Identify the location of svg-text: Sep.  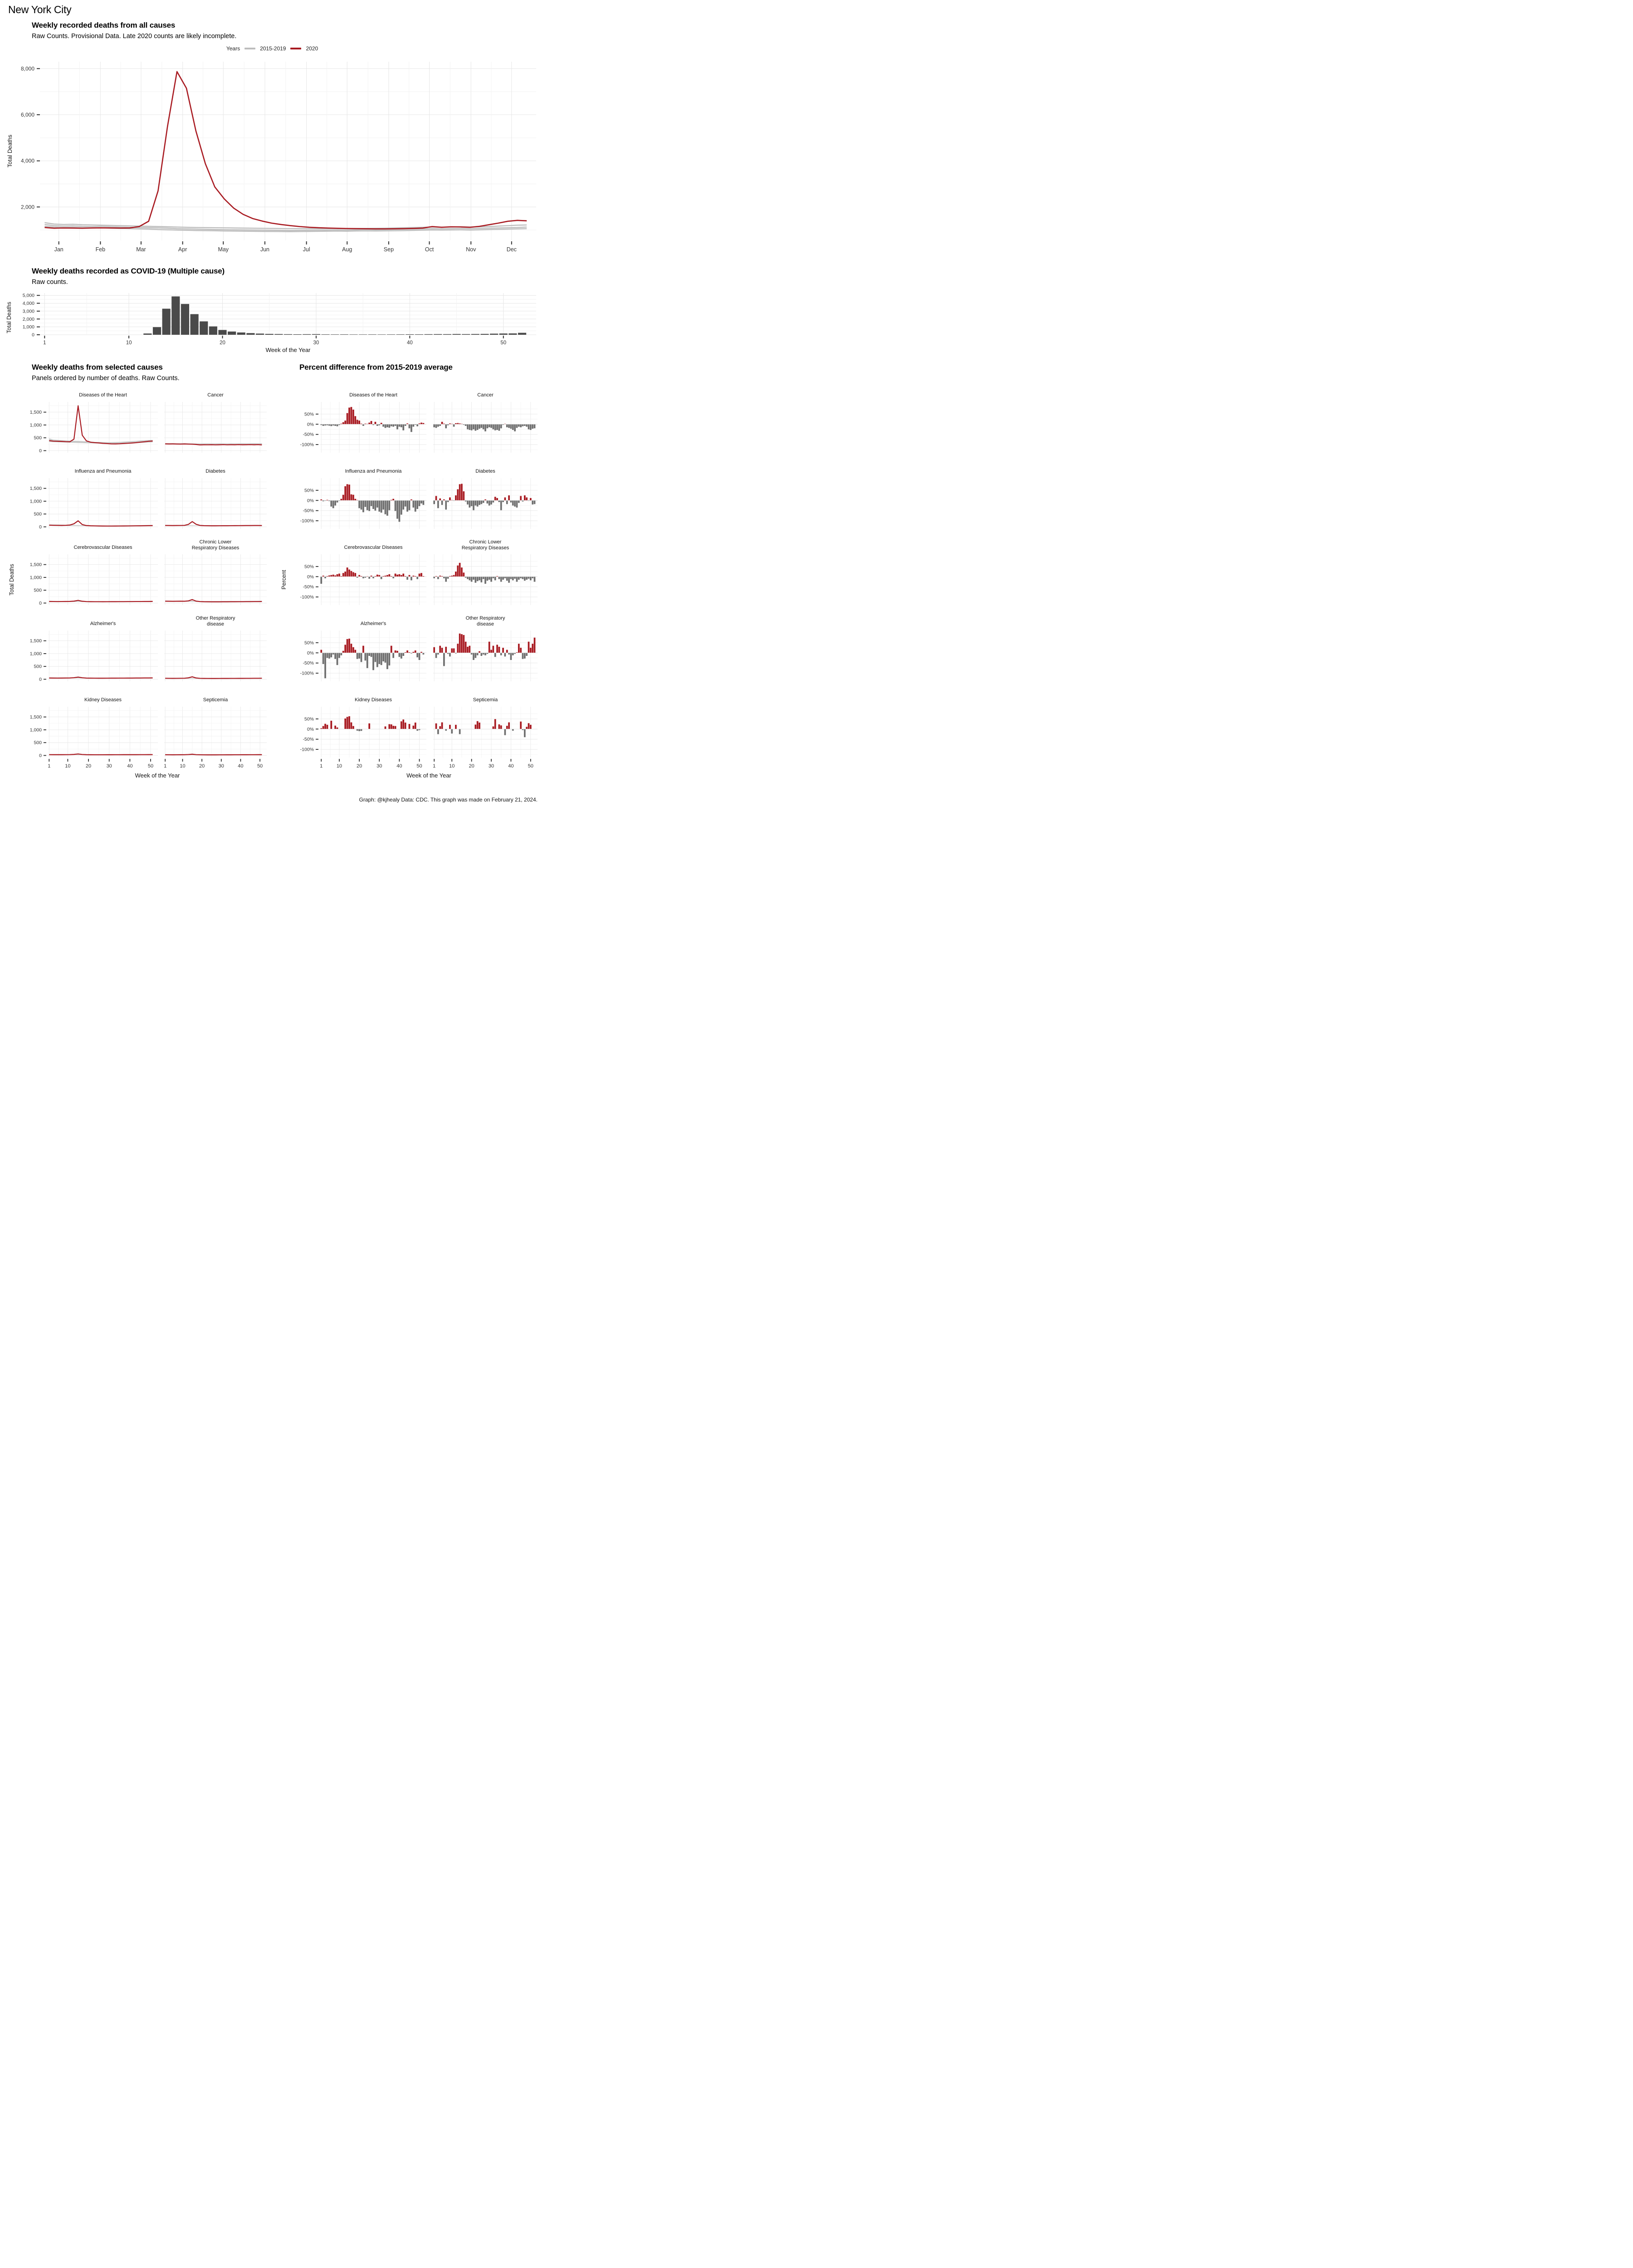
(389, 249).